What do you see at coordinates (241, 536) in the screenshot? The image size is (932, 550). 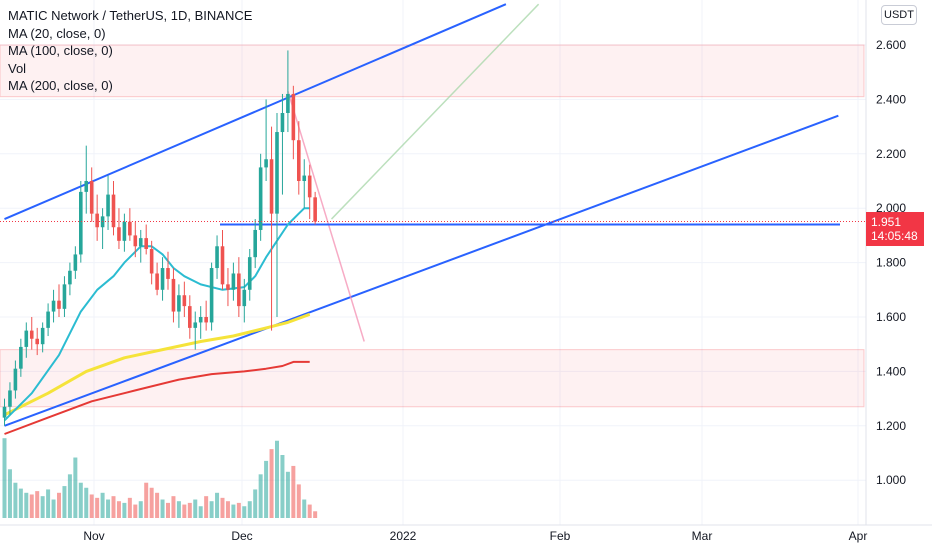 I see `x-tick-label: Dec` at bounding box center [241, 536].